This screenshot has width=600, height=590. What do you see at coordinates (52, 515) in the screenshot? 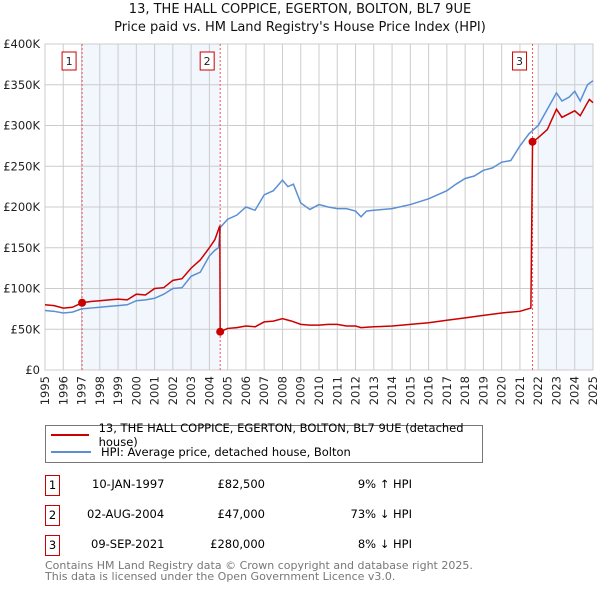
I see `sale-number: 2` at bounding box center [52, 515].